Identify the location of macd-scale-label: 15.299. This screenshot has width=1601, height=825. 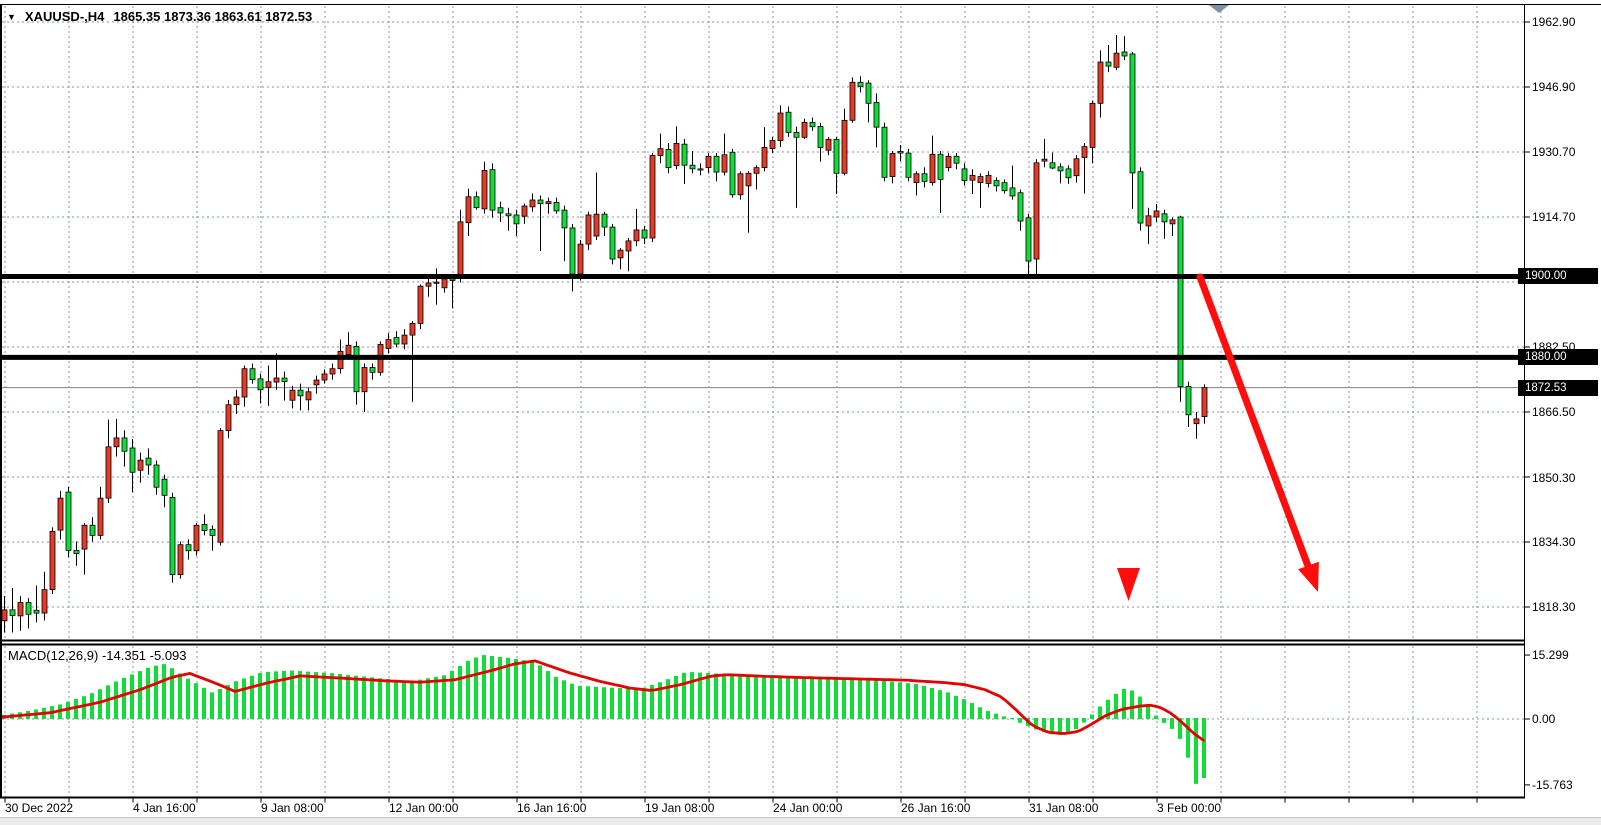
(1550, 655).